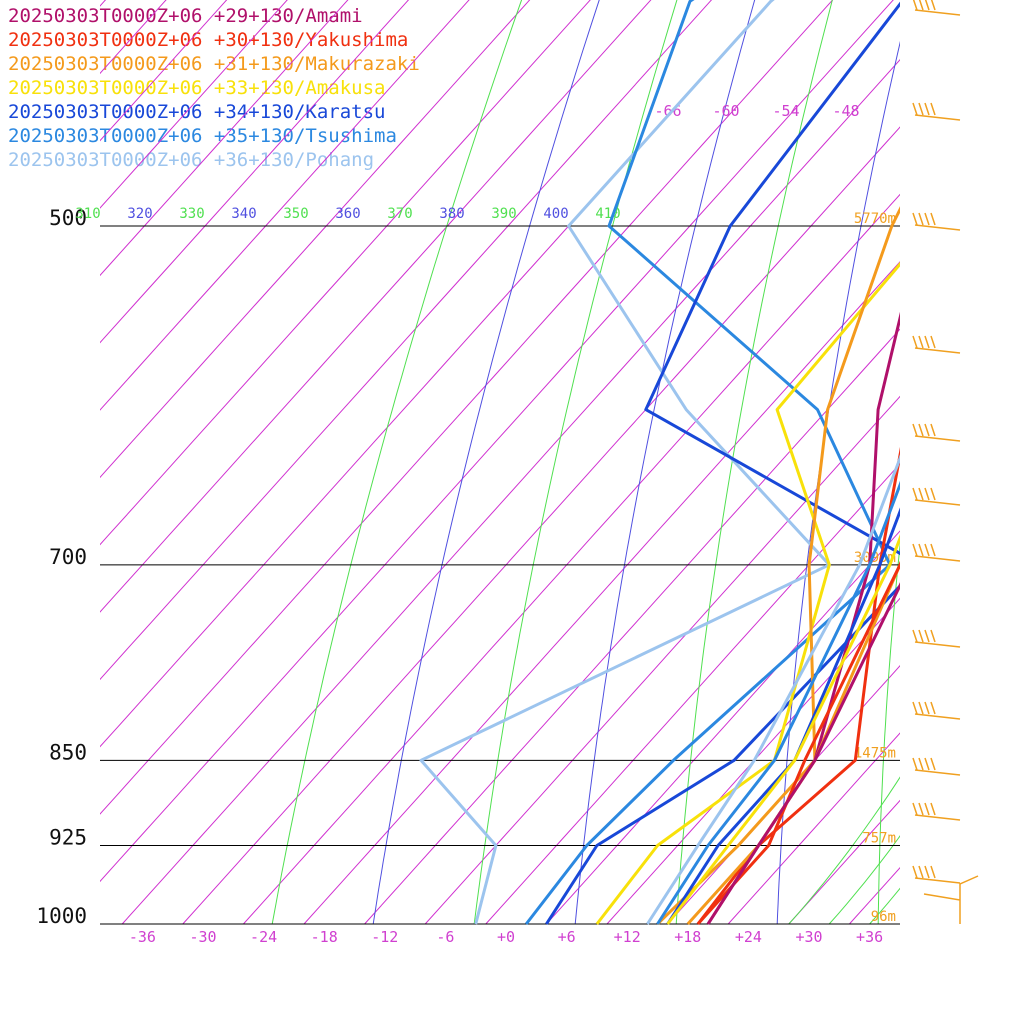 The image size is (1024, 1024). What do you see at coordinates (142, 937) in the screenshot?
I see `x-tick-label: -36` at bounding box center [142, 937].